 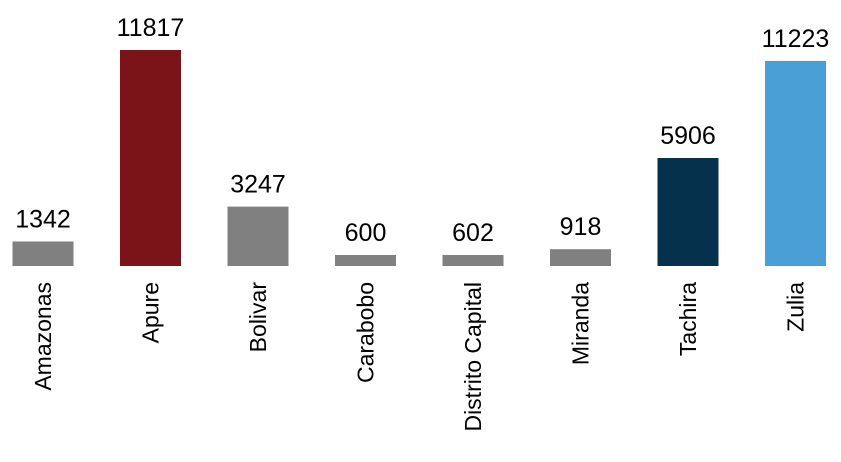 What do you see at coordinates (796, 307) in the screenshot?
I see `category-label-zulia: Zulia` at bounding box center [796, 307].